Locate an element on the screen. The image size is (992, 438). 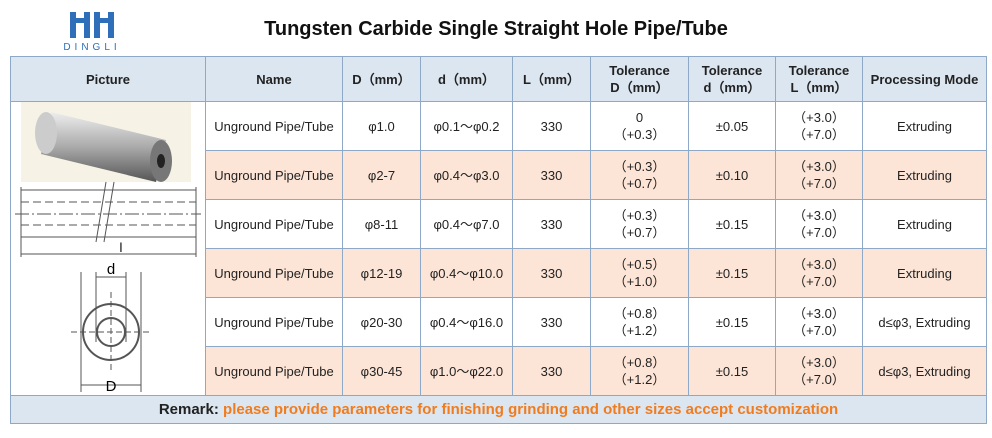
table-cell: φ12-19 is located at coordinates (381, 273).